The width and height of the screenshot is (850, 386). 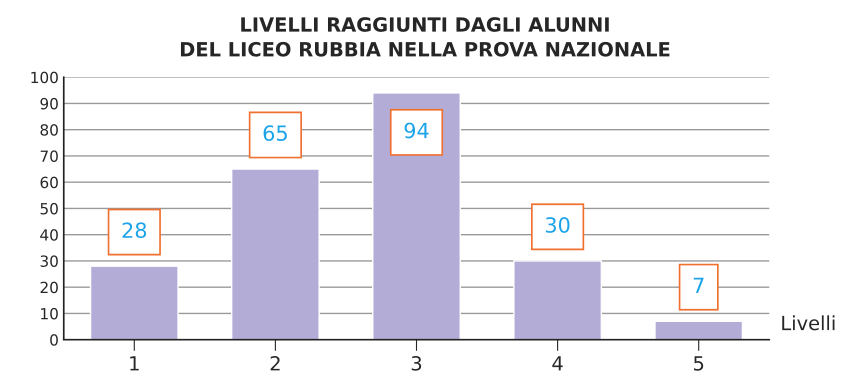 What do you see at coordinates (49, 156) in the screenshot?
I see `y-tick-label: 70` at bounding box center [49, 156].